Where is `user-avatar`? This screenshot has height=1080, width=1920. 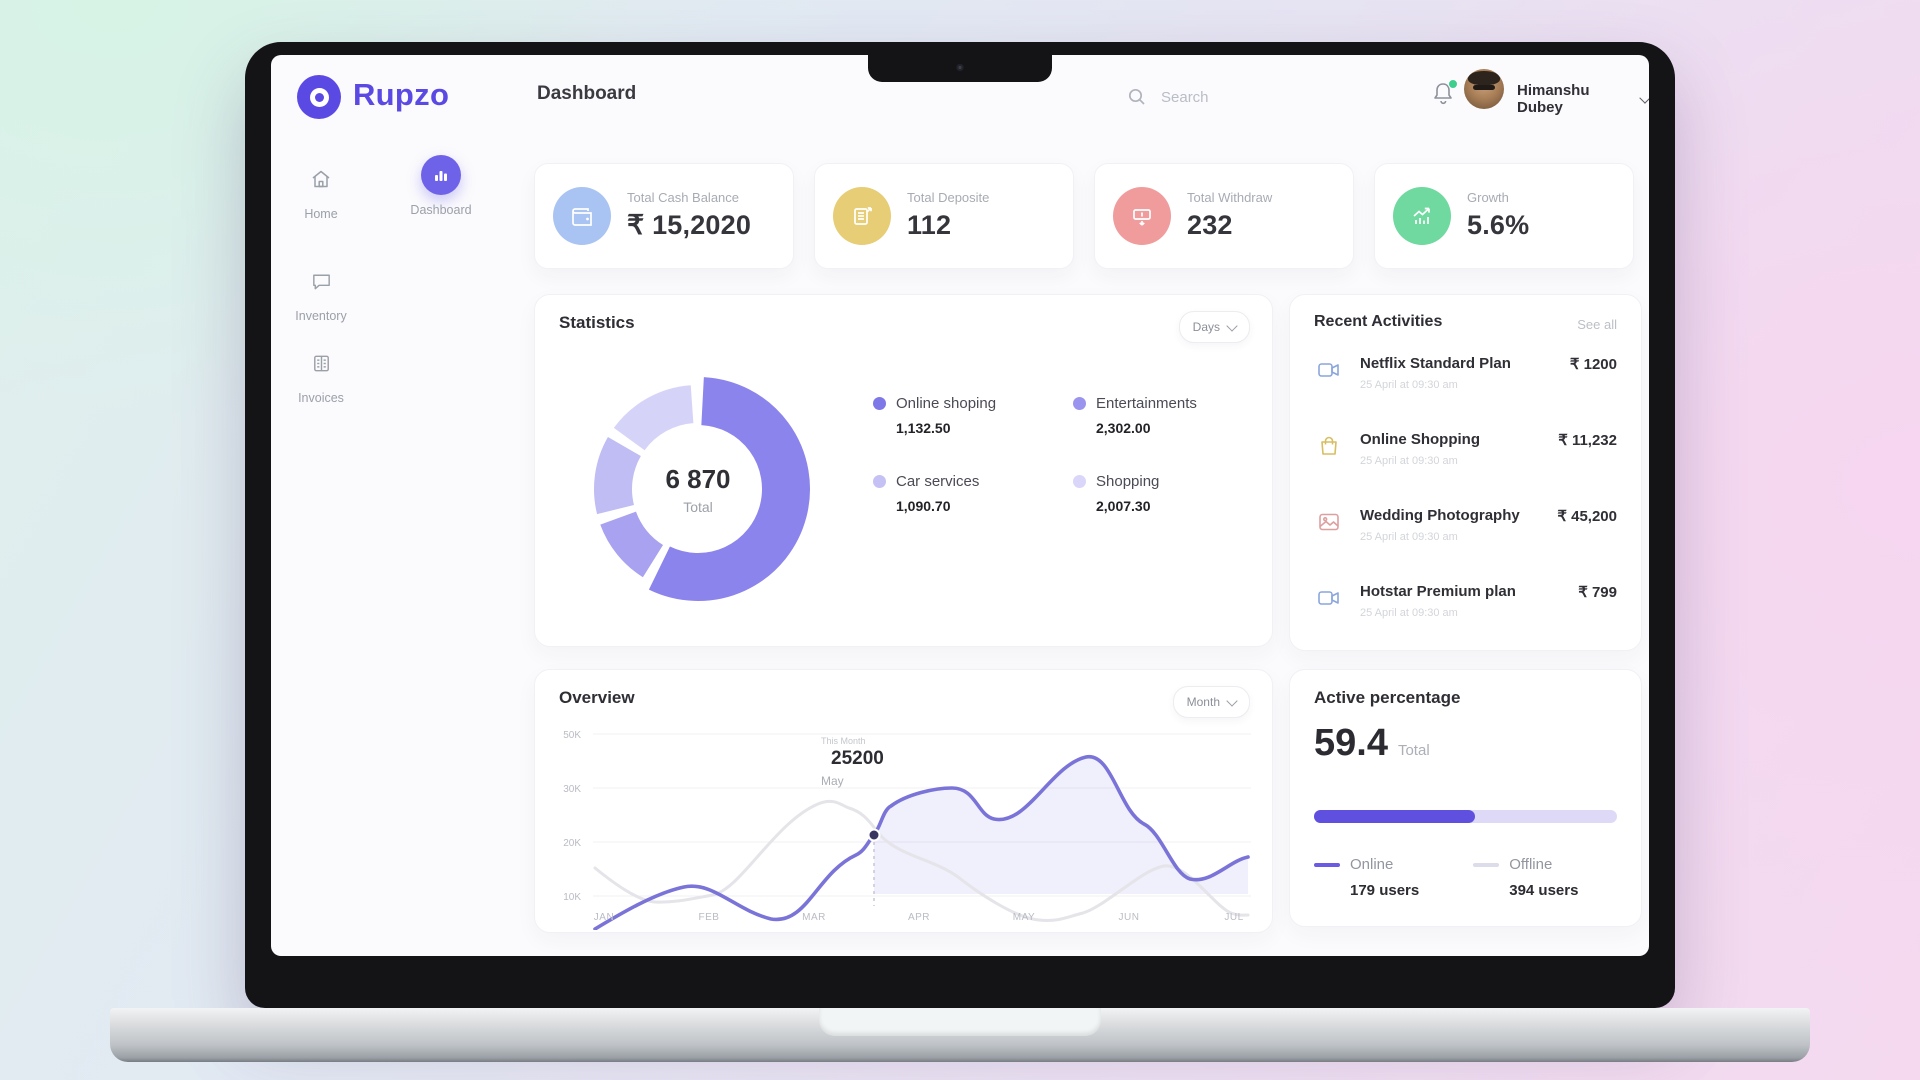
user-avatar is located at coordinates (1484, 89).